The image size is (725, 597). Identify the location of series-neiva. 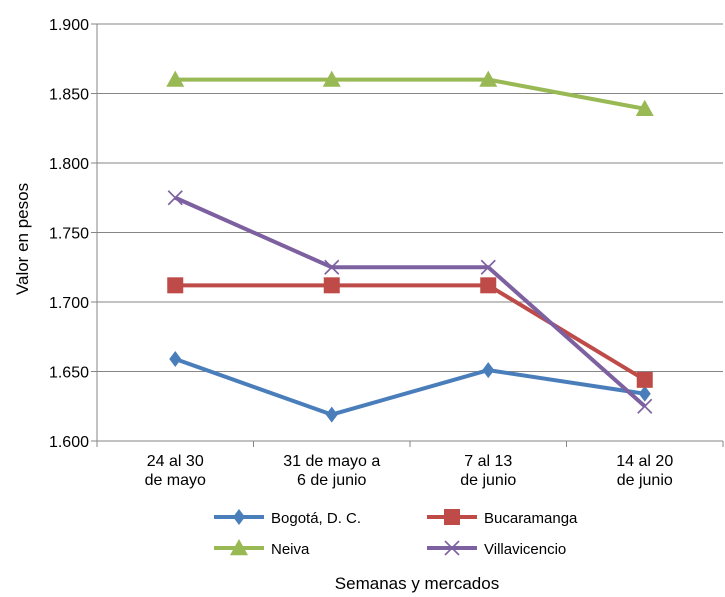
(410, 93).